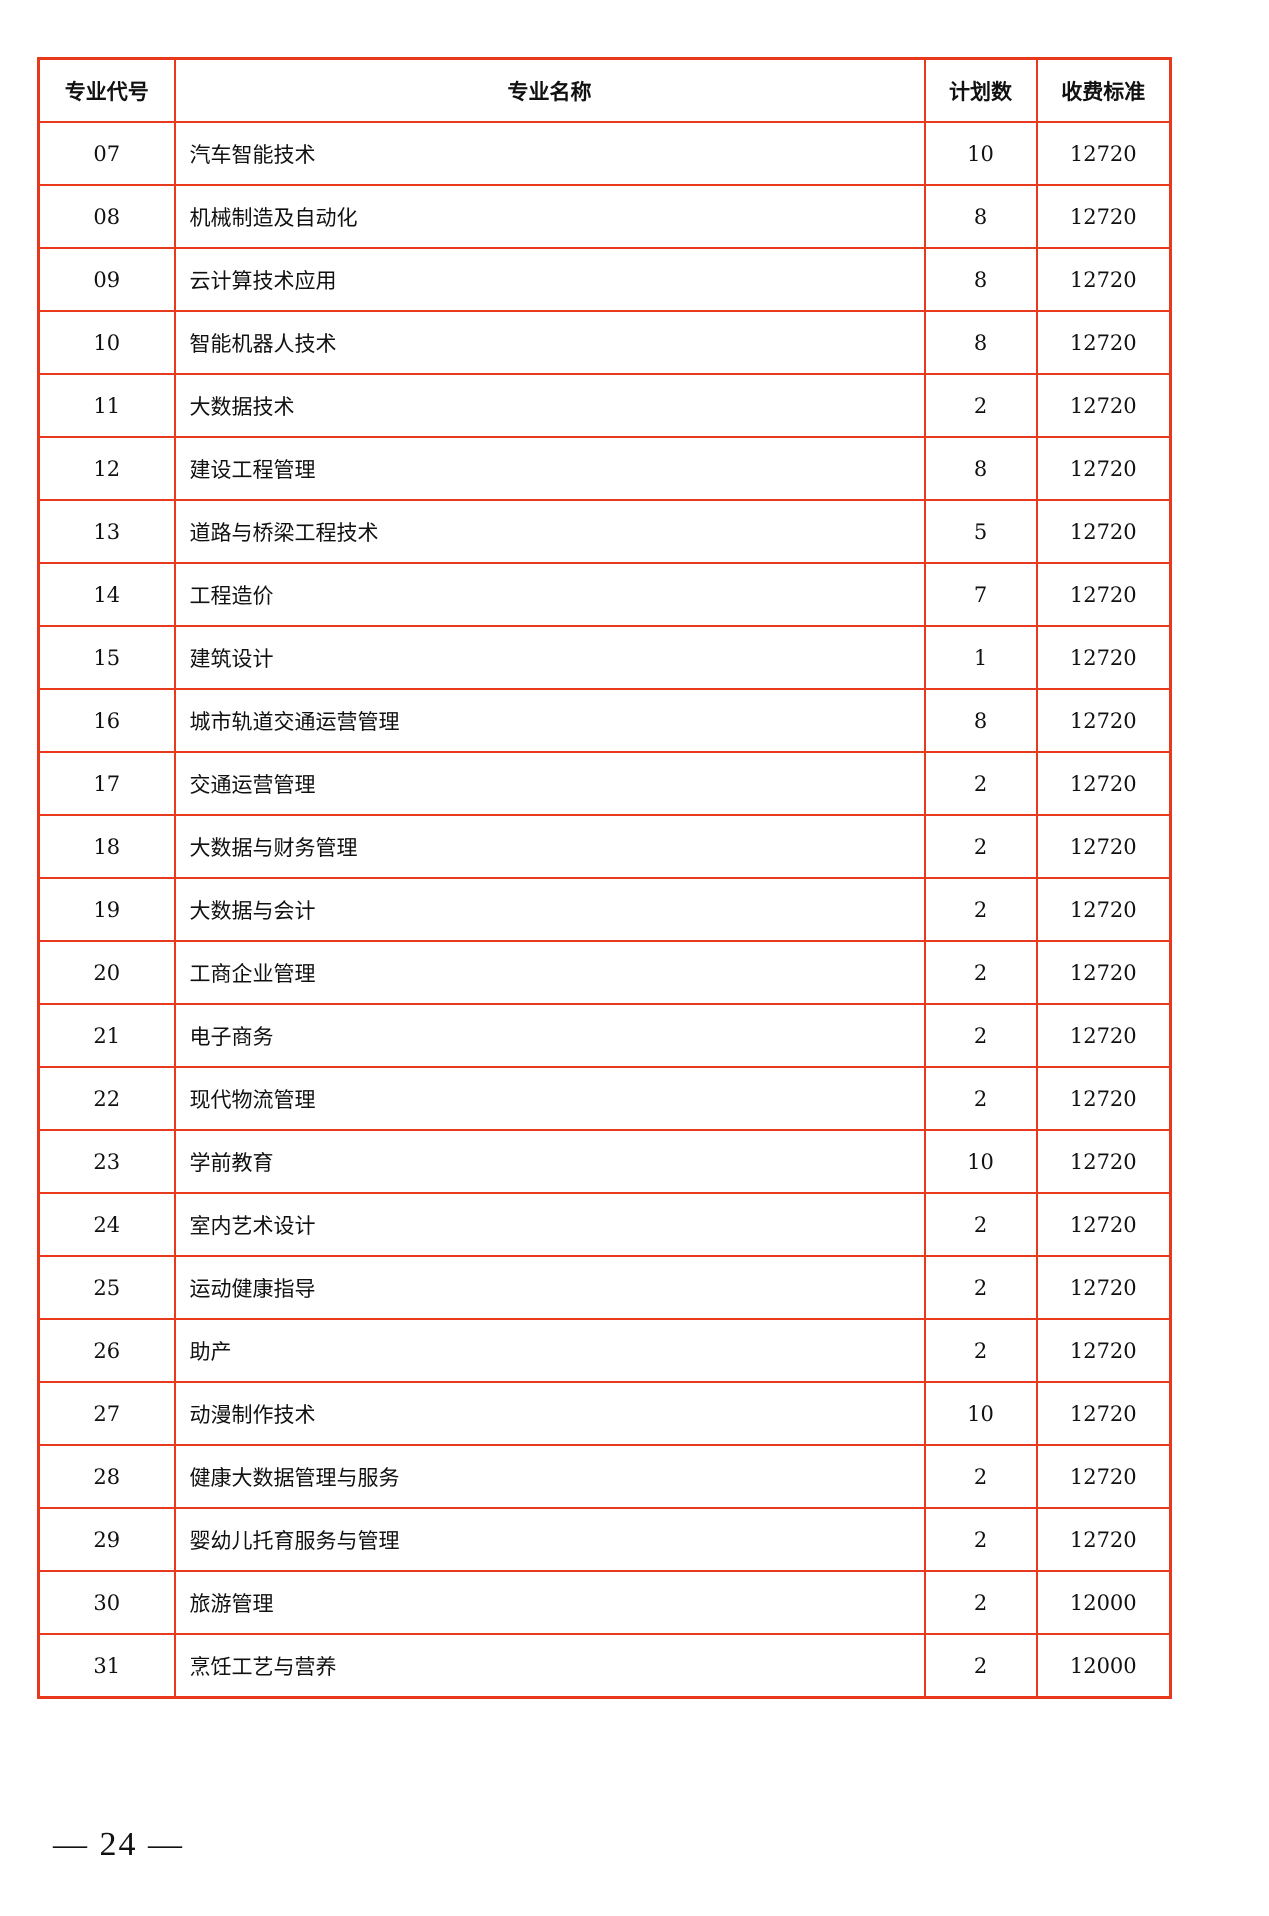 The image size is (1269, 1916). Describe the element at coordinates (549, 972) in the screenshot. I see `cell-major-name: 工商企业管理` at that location.